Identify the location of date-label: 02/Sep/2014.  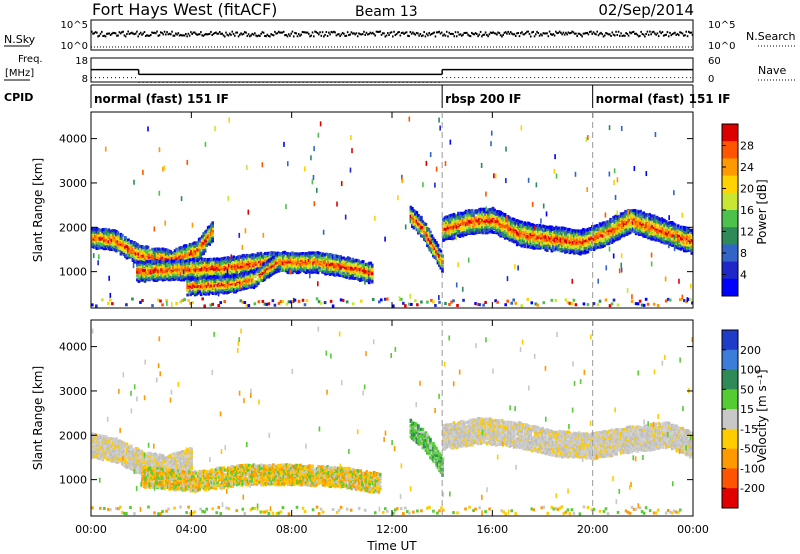
(646, 10).